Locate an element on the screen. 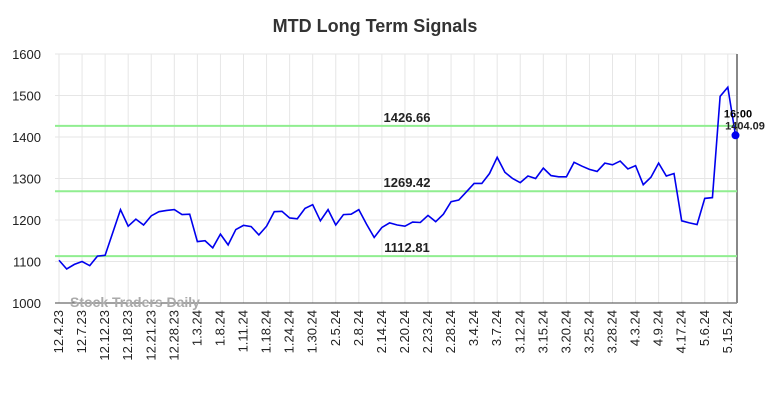  x-tick-label: 12.4.23 is located at coordinates (58, 331).